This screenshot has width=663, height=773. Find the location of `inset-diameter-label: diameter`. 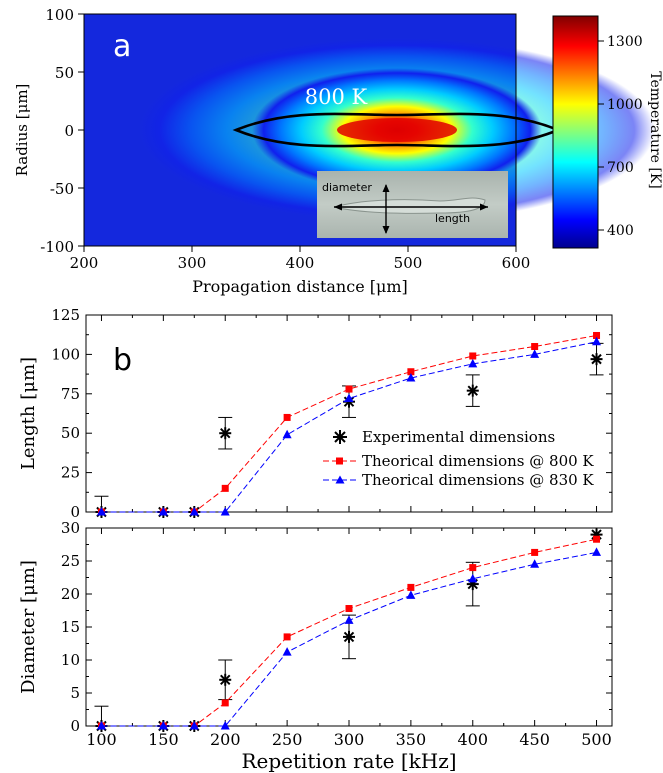

inset-diameter-label: diameter is located at coordinates (347, 187).